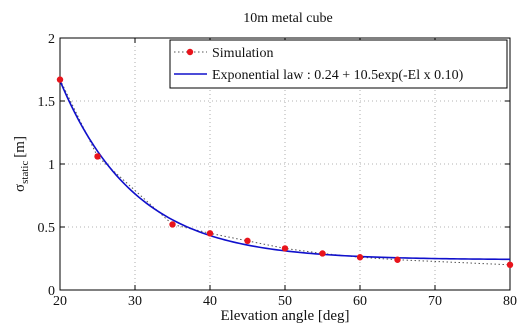  Describe the element at coordinates (510, 301) in the screenshot. I see `x-tick-label: 80` at that location.